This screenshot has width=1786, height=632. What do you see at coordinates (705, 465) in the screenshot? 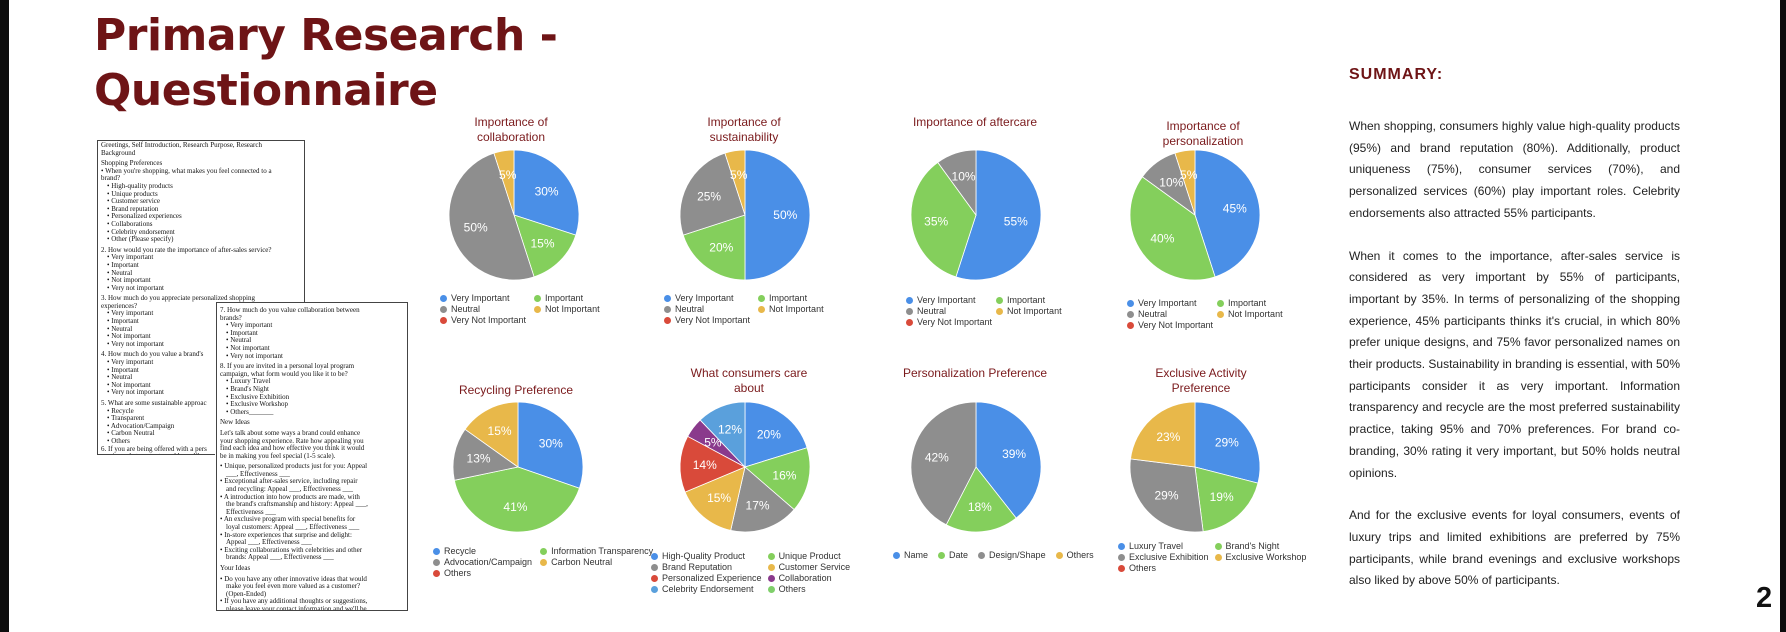
I see `pie-slice-label: 14%` at bounding box center [705, 465].